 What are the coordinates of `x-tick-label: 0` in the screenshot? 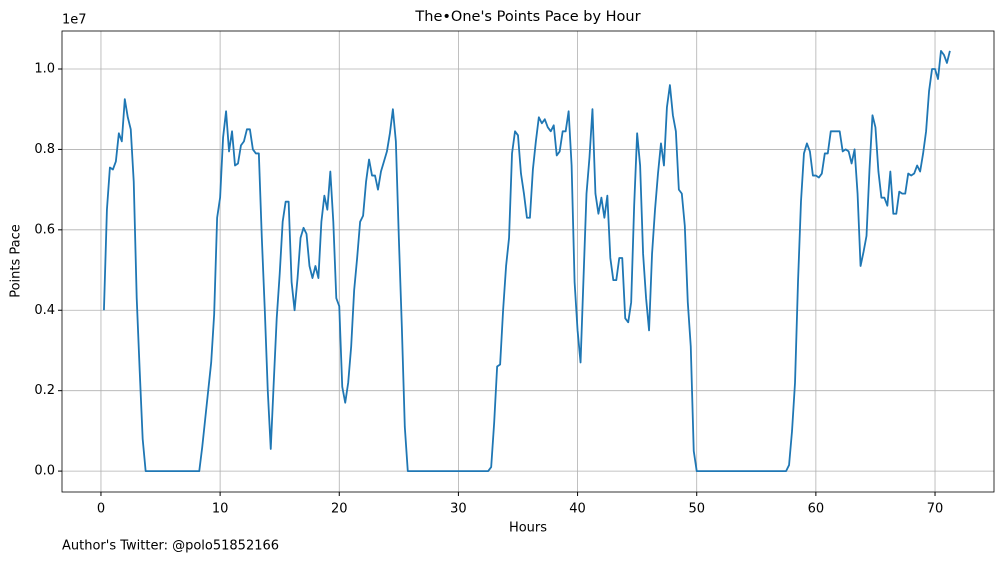 It's located at (101, 509).